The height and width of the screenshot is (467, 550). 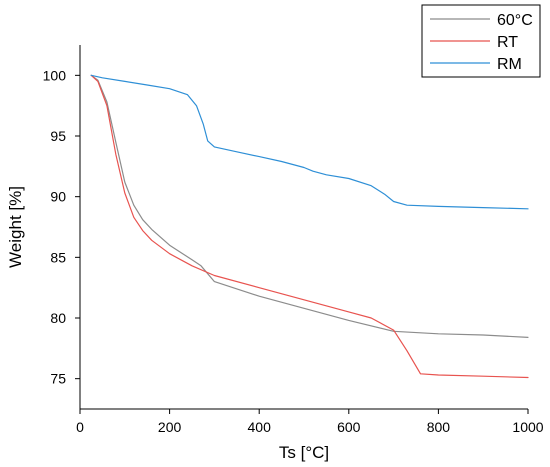 What do you see at coordinates (439, 427) in the screenshot?
I see `x-tick-label: 800` at bounding box center [439, 427].